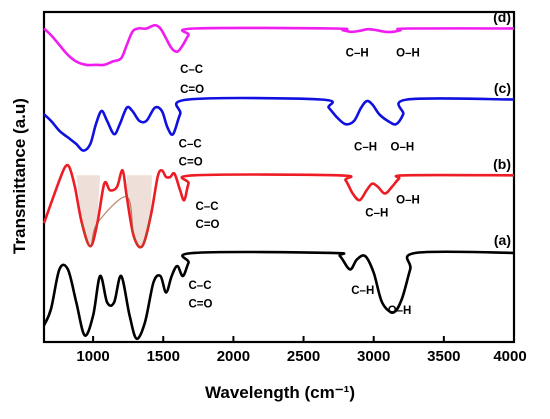 This screenshot has height=419, width=550. Describe the element at coordinates (502, 88) in the screenshot. I see `curve-label: (c)` at that location.